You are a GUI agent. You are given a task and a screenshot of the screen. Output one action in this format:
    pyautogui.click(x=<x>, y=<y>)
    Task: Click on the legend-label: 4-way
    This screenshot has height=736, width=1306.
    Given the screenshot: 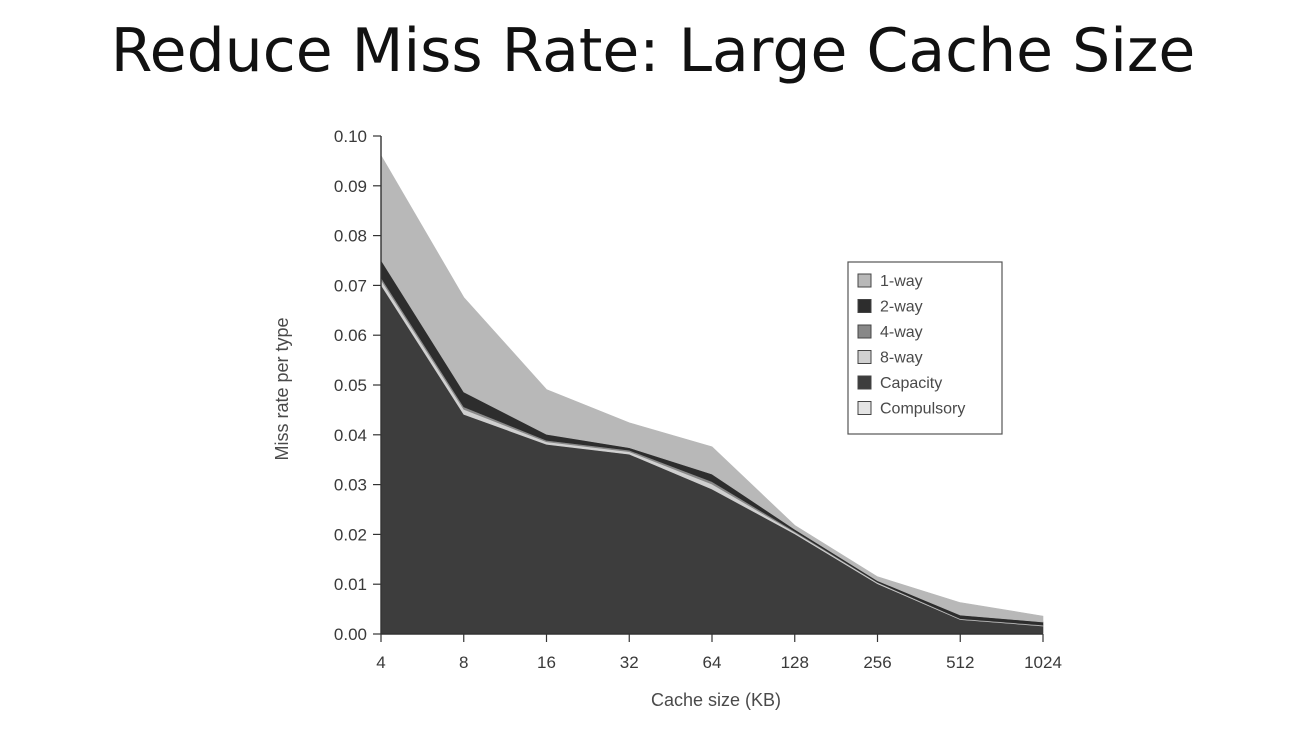 What is the action you would take?
    pyautogui.click(x=901, y=332)
    